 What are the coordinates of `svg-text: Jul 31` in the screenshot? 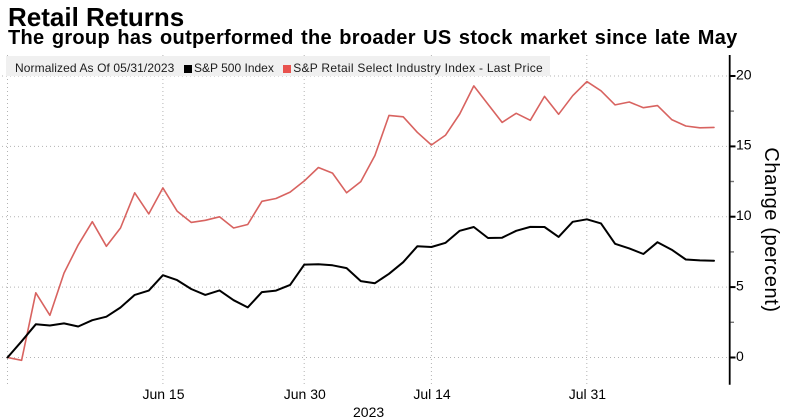 It's located at (588, 394).